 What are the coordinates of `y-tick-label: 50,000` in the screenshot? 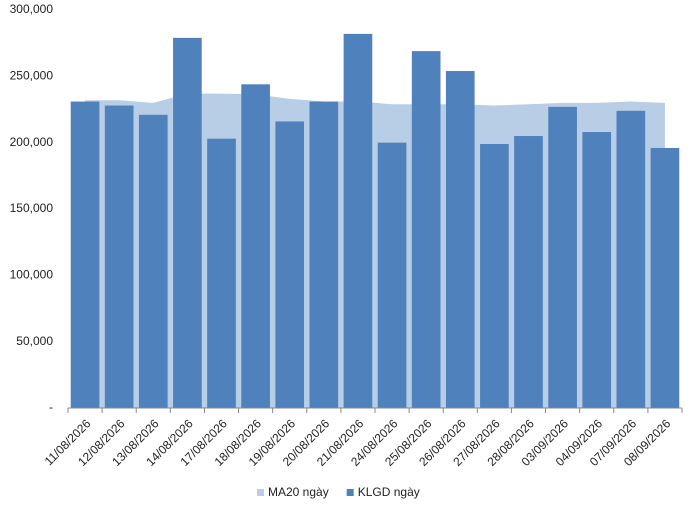 It's located at (34, 341).